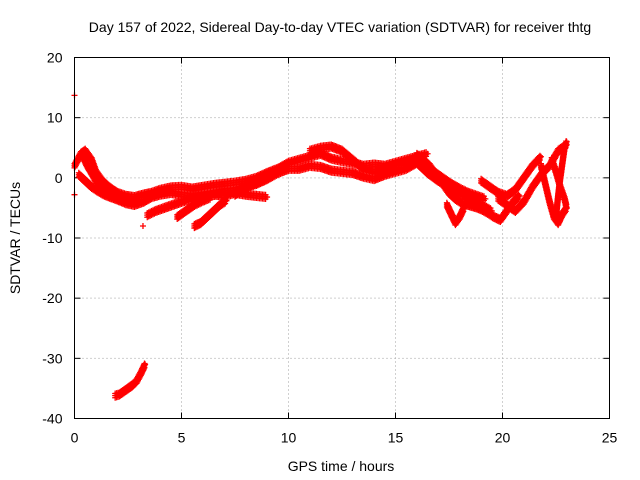  Describe the element at coordinates (15, 238) in the screenshot. I see `y-axis-title: SDTVAR / TECUs` at that location.